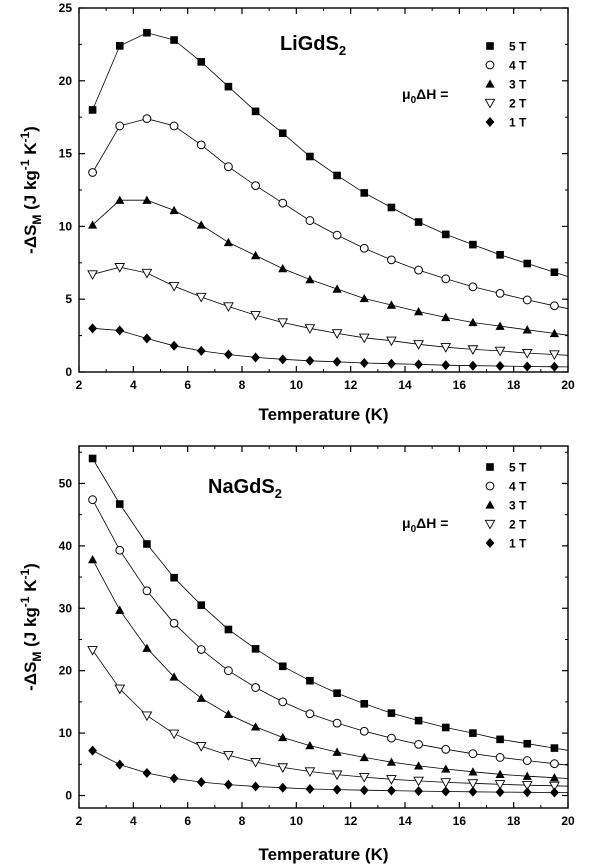 This screenshot has height=867, width=591. I want to click on chart-1-y-axis-title-part: -ΔS, so click(30, 239).